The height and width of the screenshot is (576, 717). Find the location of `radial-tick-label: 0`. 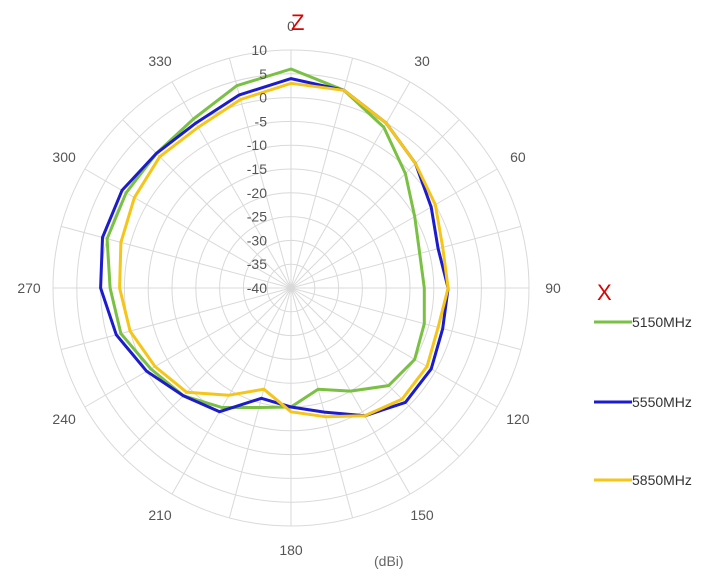

radial-tick-label: 0 is located at coordinates (263, 98).